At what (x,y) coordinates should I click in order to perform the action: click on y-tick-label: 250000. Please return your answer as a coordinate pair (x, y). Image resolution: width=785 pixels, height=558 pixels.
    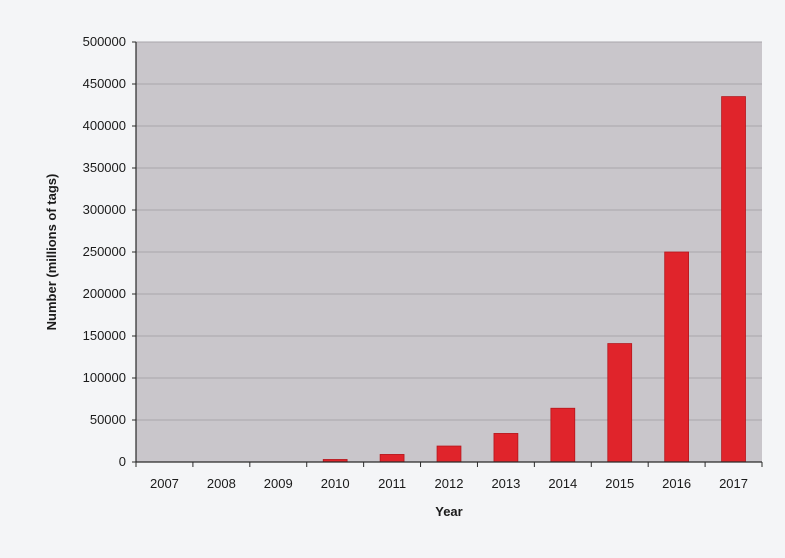
    Looking at the image, I should click on (104, 251).